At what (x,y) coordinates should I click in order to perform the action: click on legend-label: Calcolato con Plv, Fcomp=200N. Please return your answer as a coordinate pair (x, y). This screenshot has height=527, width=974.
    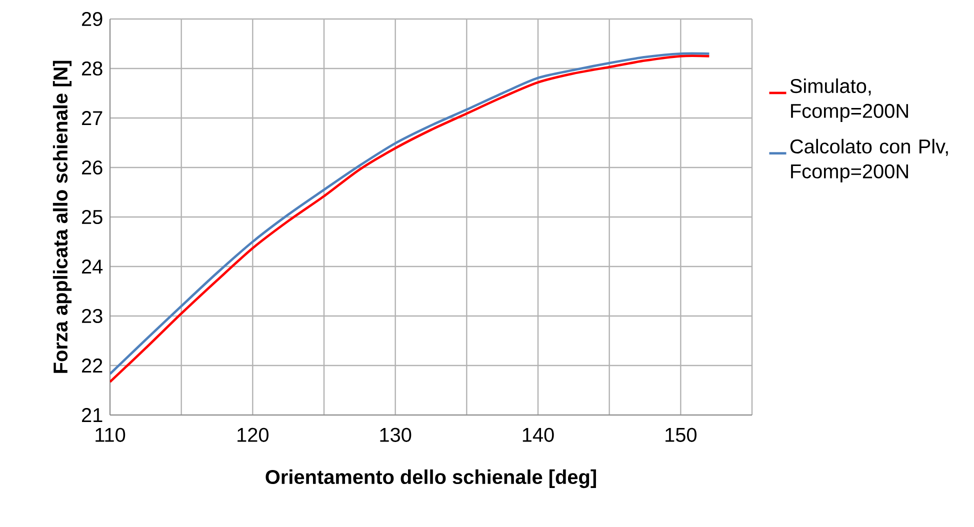
    Looking at the image, I should click on (869, 160).